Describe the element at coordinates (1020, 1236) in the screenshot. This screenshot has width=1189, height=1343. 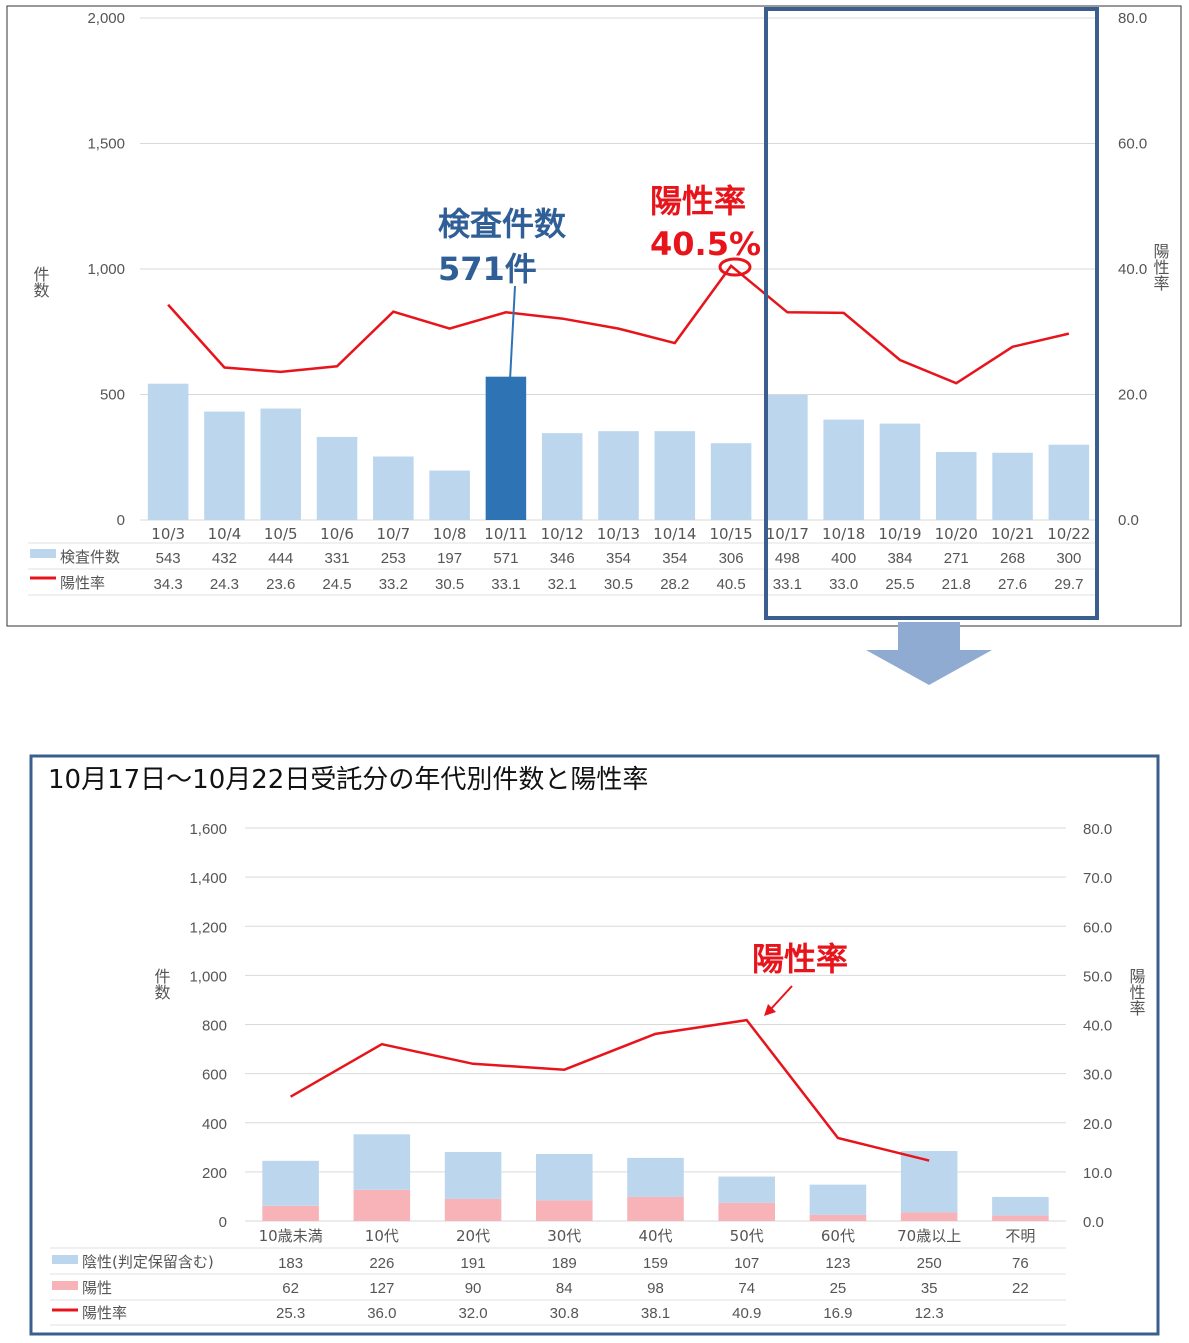
I see `chart2-category-label: 不明` at that location.